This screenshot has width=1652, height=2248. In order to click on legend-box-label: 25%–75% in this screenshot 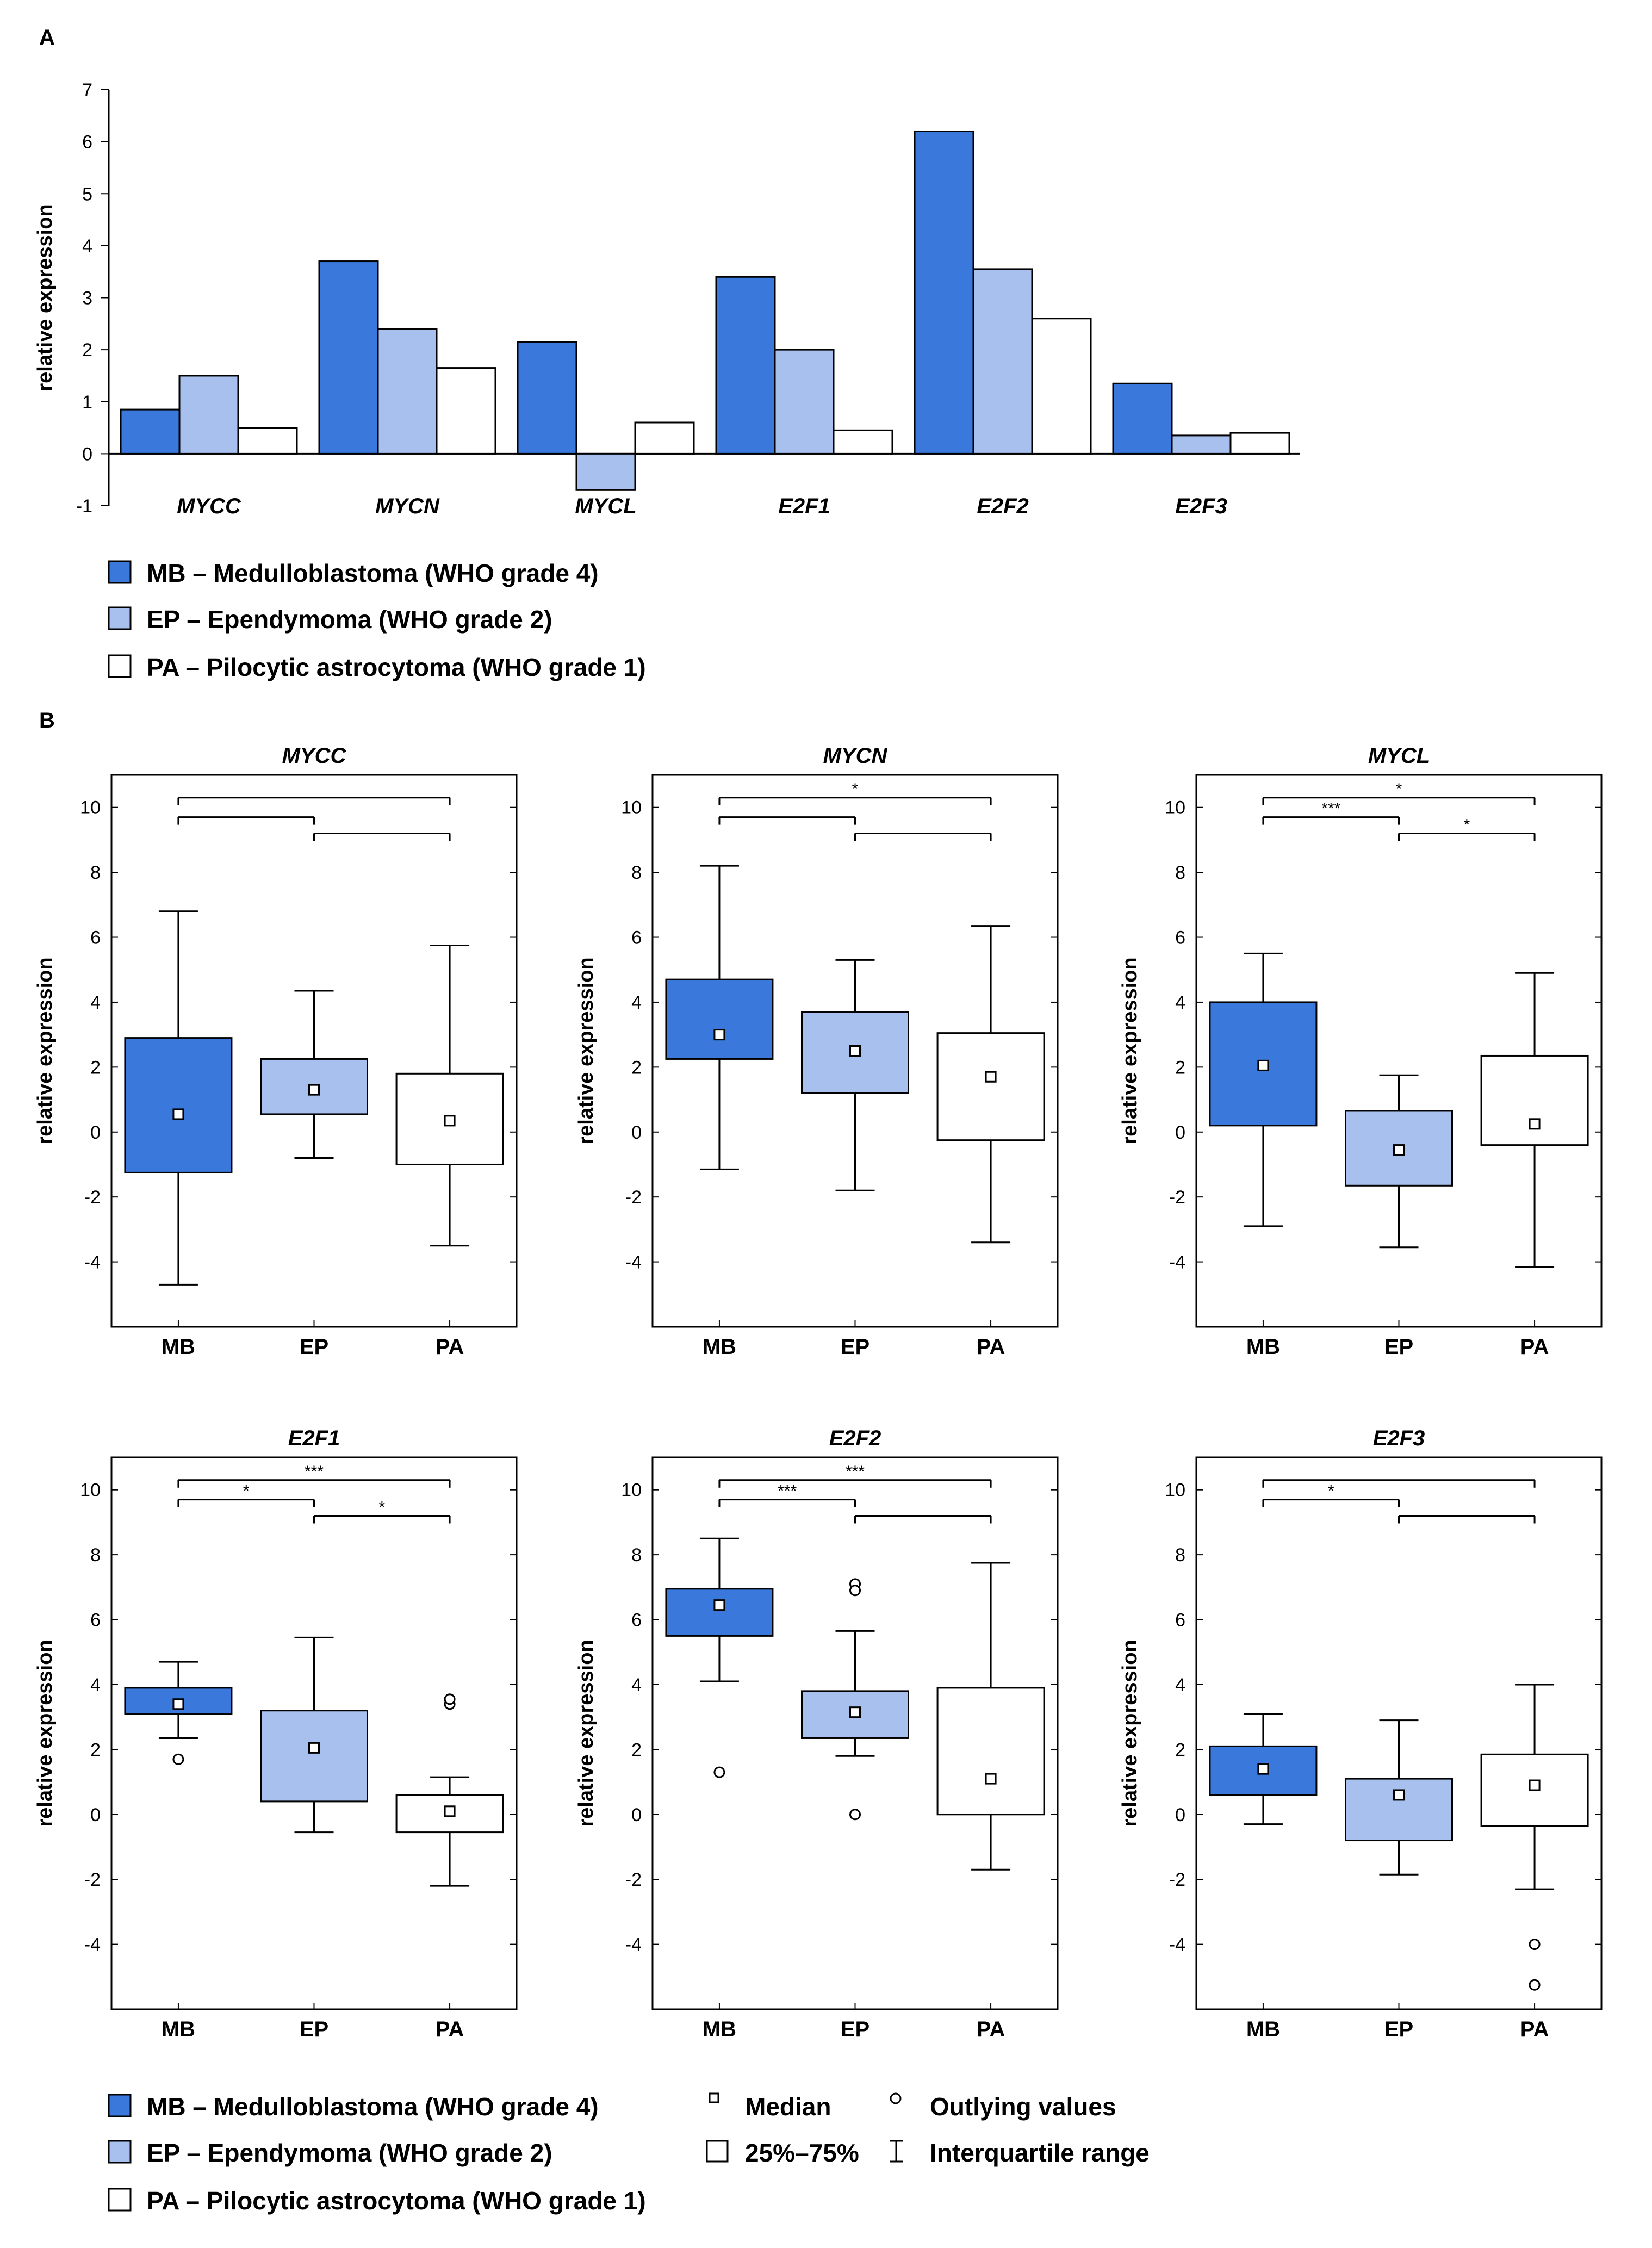, I will do `click(802, 2153)`.